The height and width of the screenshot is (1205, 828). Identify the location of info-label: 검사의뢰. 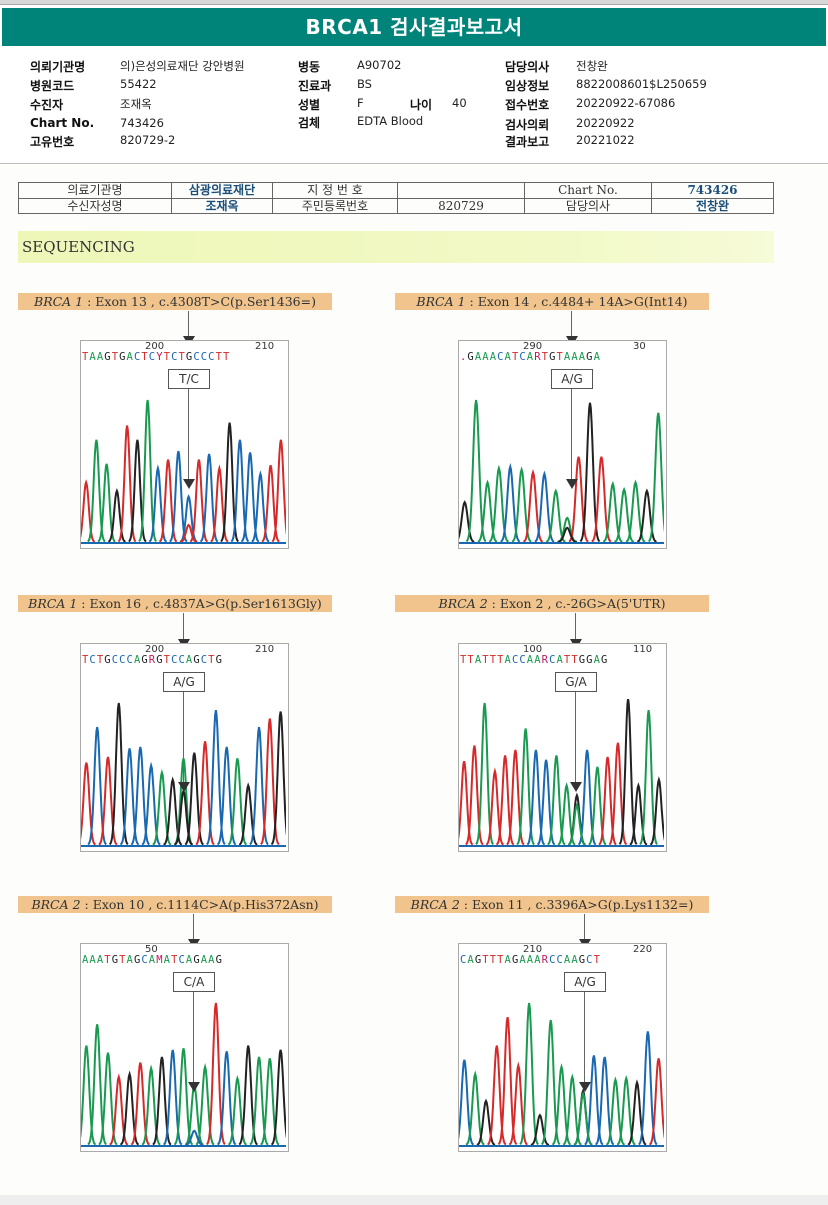
(527, 125).